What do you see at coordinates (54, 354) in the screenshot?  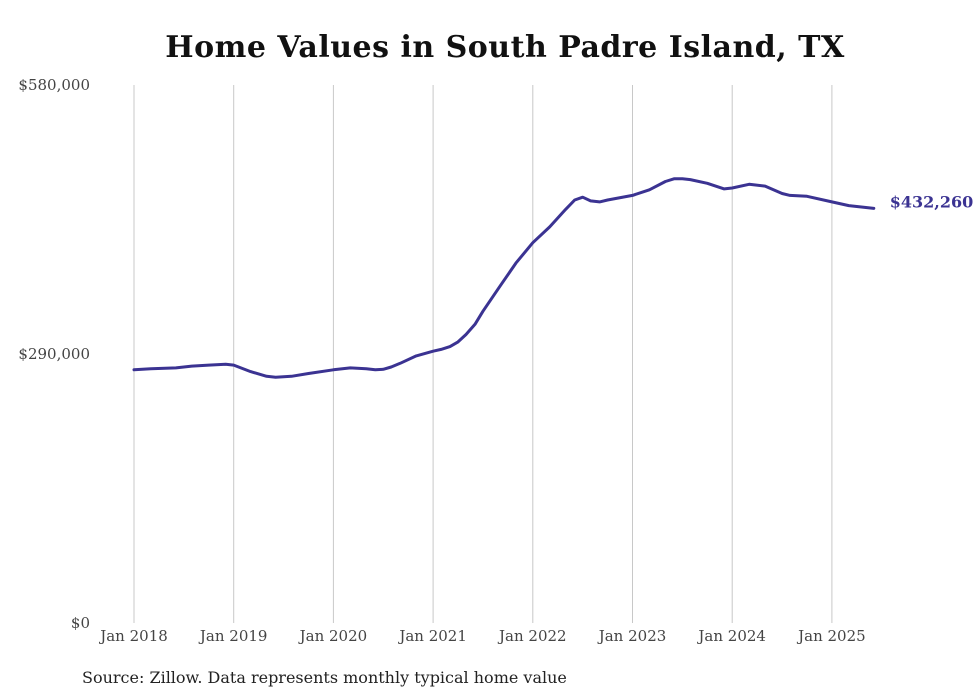 I see `y-tick-label: $290,000` at bounding box center [54, 354].